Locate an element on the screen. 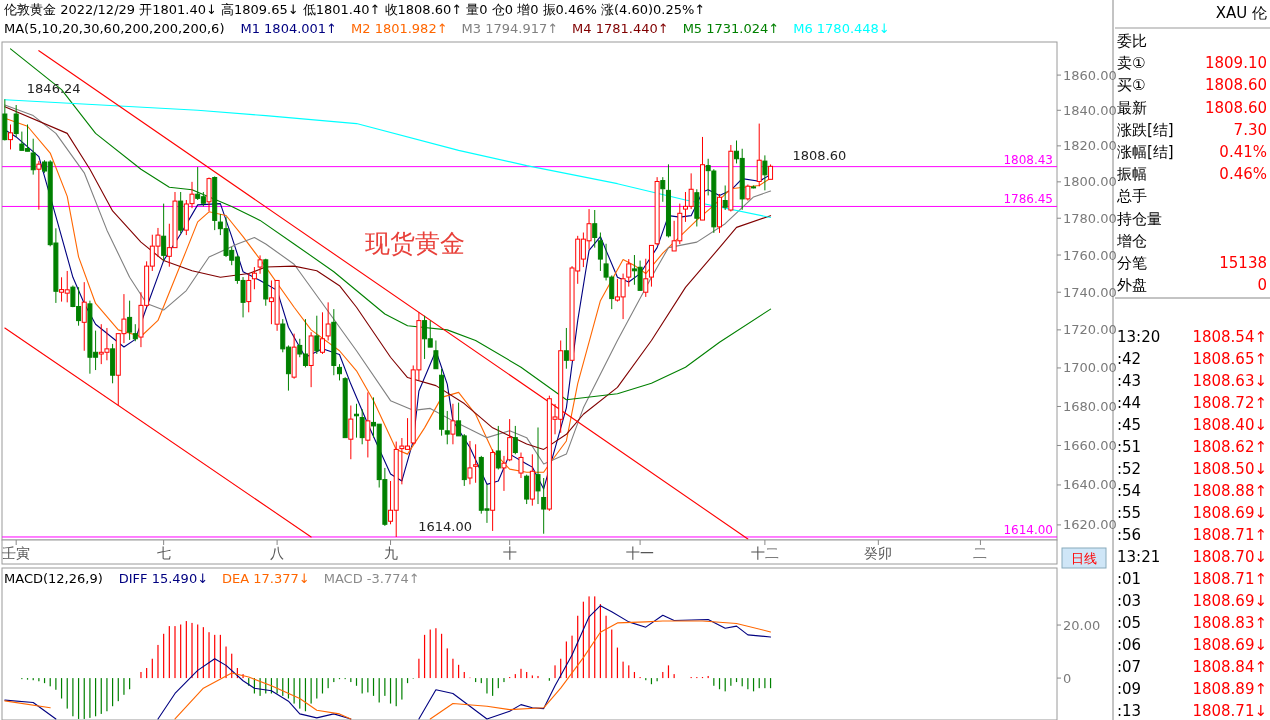  text: DIFF 15.490↓ is located at coordinates (163, 578).